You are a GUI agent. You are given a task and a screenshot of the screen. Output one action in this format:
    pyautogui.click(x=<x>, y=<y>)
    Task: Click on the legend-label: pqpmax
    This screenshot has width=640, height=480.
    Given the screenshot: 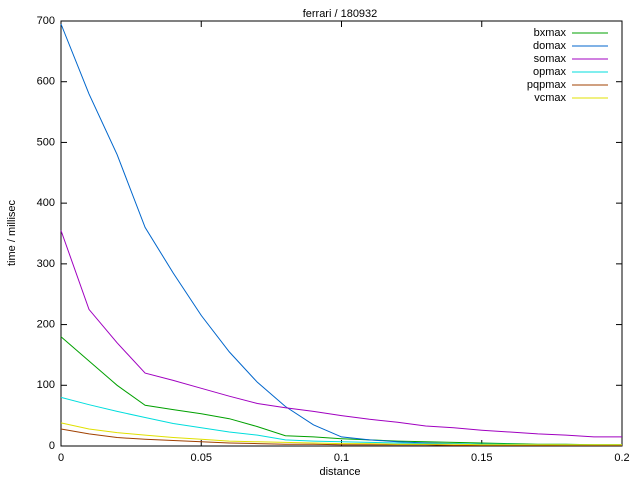 What is the action you would take?
    pyautogui.click(x=547, y=85)
    